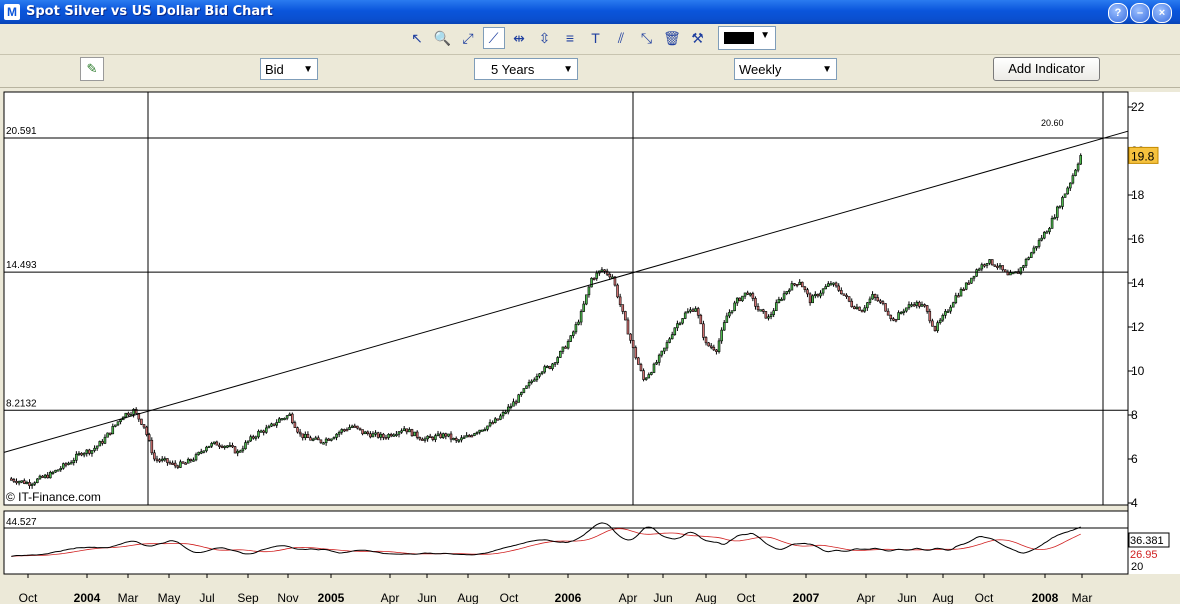 The width and height of the screenshot is (1180, 604). I want to click on horizontal-line-icon: ⇹, so click(519, 38).